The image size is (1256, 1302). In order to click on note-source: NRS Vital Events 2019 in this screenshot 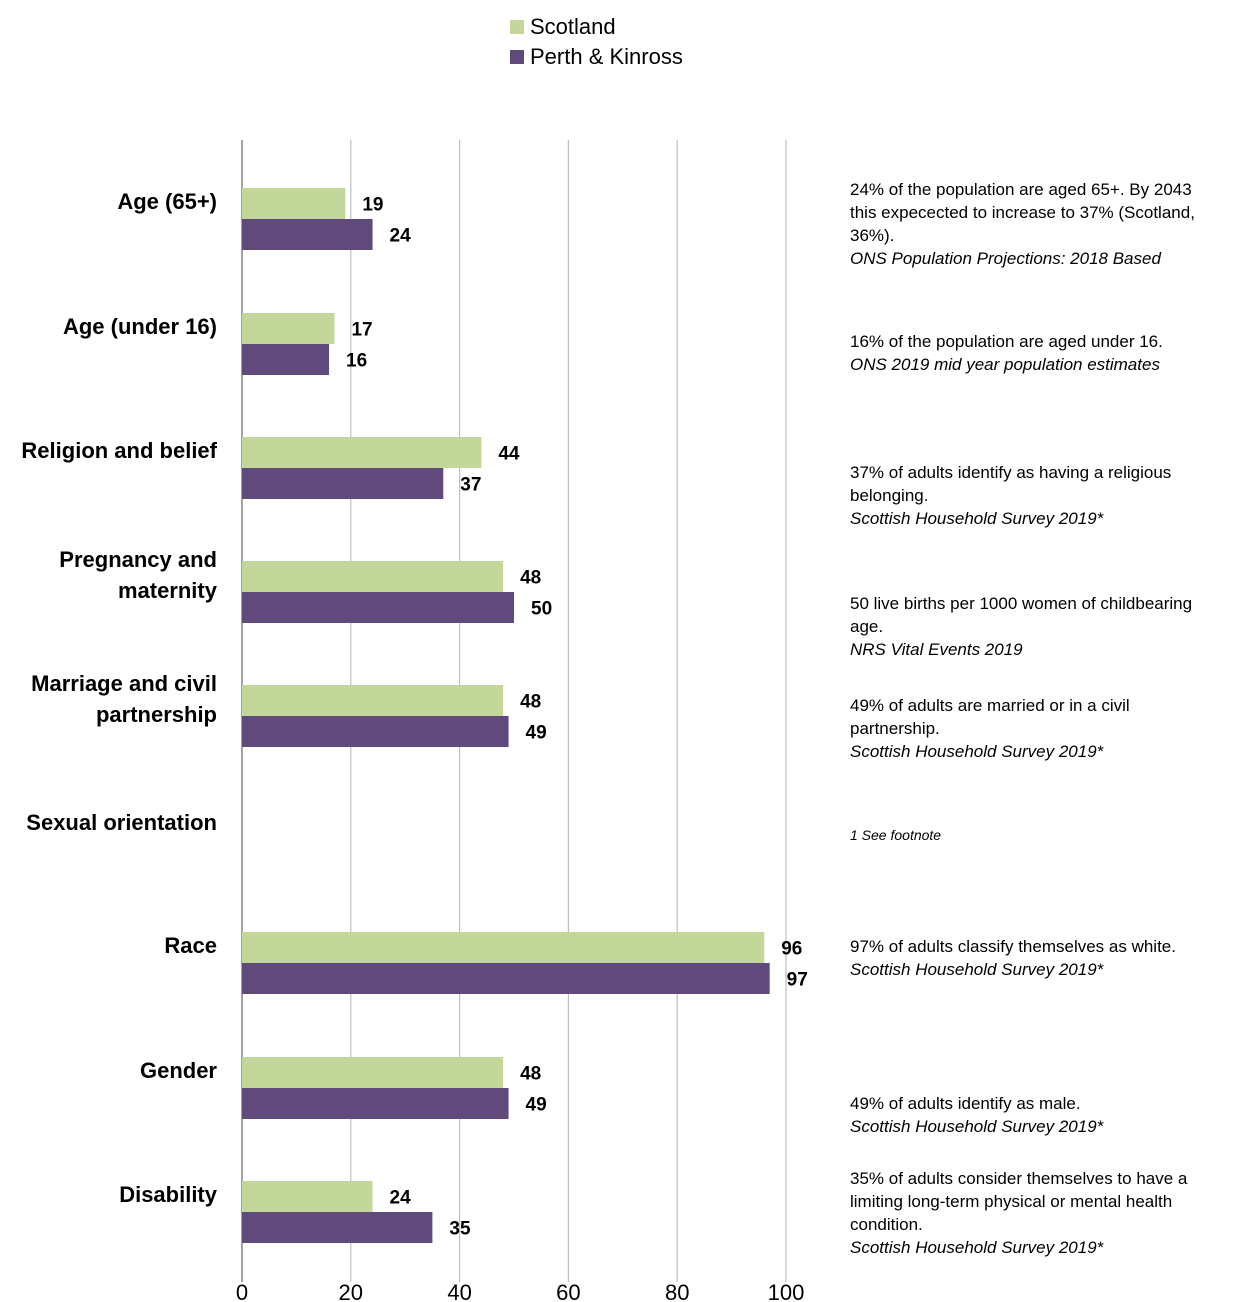, I will do `click(936, 649)`.